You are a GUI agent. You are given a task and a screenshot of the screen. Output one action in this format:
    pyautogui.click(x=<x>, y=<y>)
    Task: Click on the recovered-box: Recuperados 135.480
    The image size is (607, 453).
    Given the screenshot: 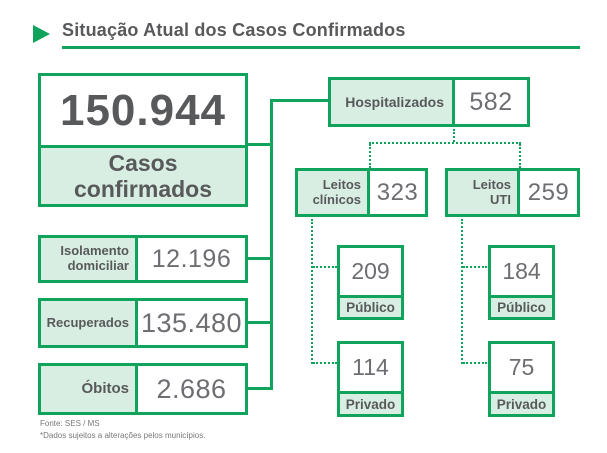 What is the action you would take?
    pyautogui.click(x=143, y=323)
    